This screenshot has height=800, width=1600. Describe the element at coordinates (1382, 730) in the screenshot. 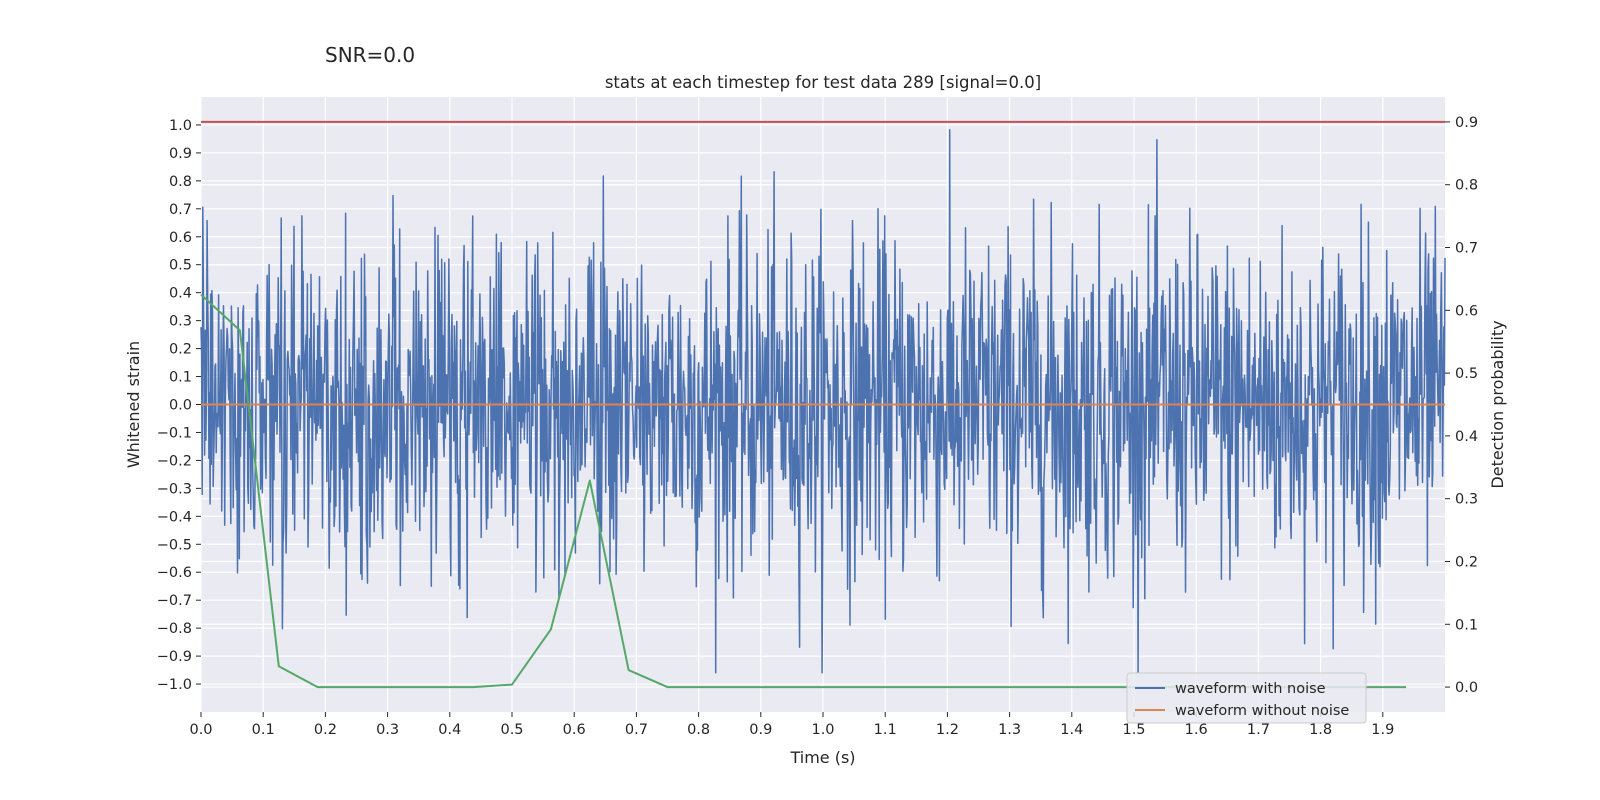

I see `x-tick-label: 1.9` at that location.